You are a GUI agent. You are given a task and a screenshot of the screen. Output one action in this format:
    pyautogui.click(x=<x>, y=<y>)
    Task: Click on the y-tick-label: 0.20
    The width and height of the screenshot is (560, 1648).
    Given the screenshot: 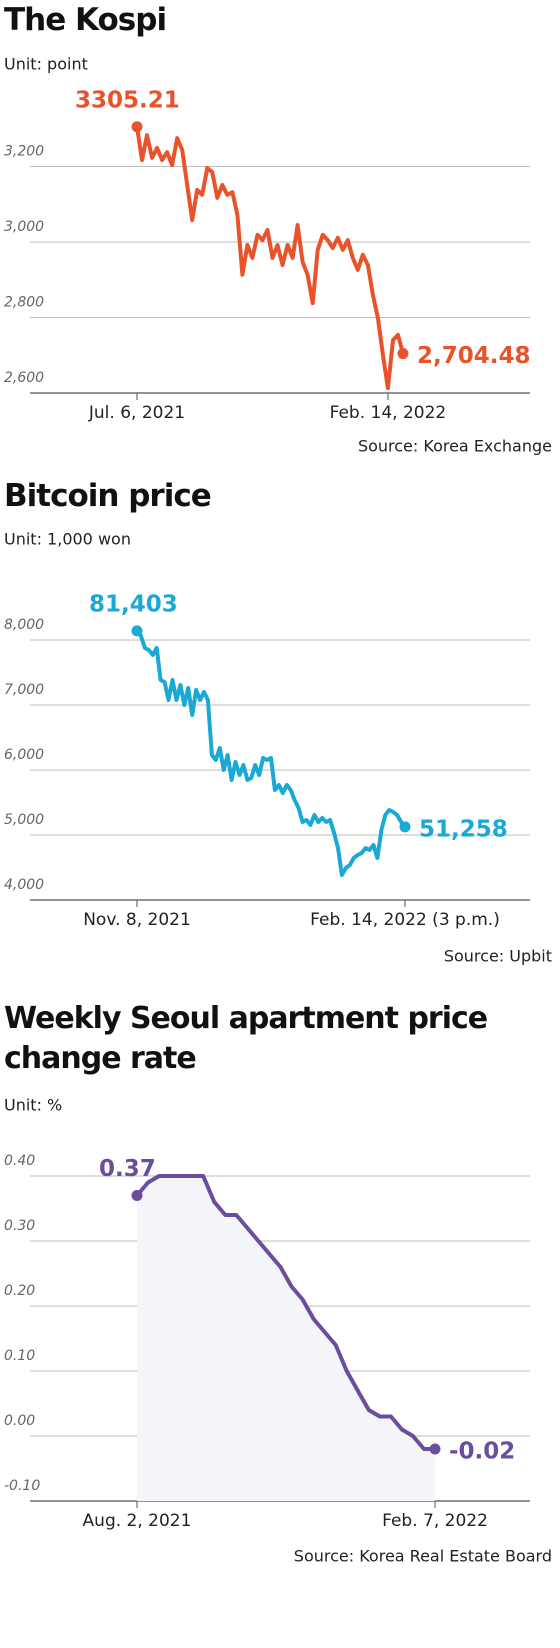 What is the action you would take?
    pyautogui.click(x=19, y=1291)
    